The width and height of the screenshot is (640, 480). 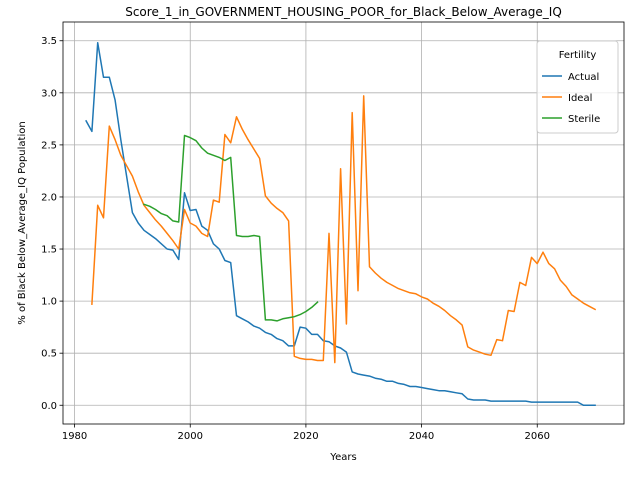 I want to click on y-tick-label: 3.0, so click(x=49, y=93).